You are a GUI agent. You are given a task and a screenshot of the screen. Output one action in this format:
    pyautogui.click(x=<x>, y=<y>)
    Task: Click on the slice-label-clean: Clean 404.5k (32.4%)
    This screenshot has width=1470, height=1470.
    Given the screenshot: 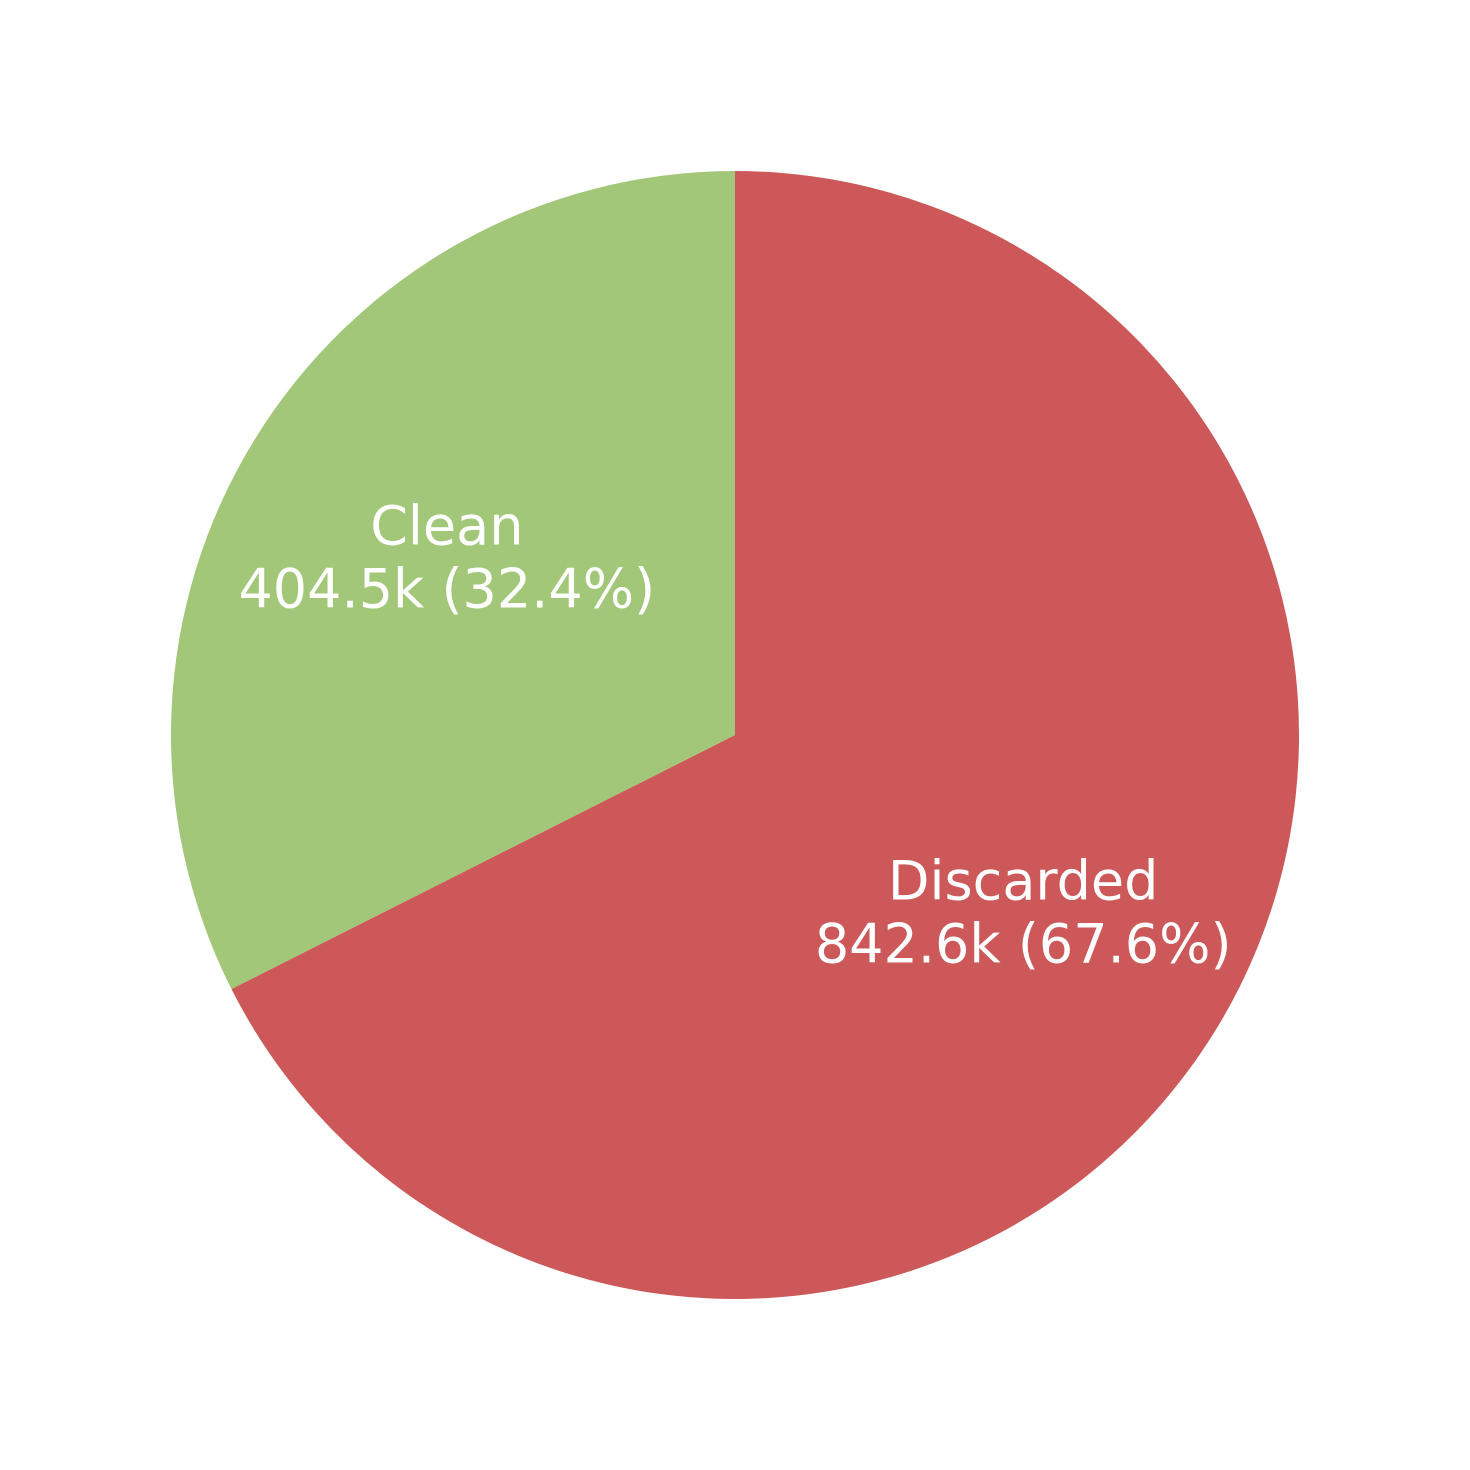 What is the action you would take?
    pyautogui.click(x=446, y=558)
    